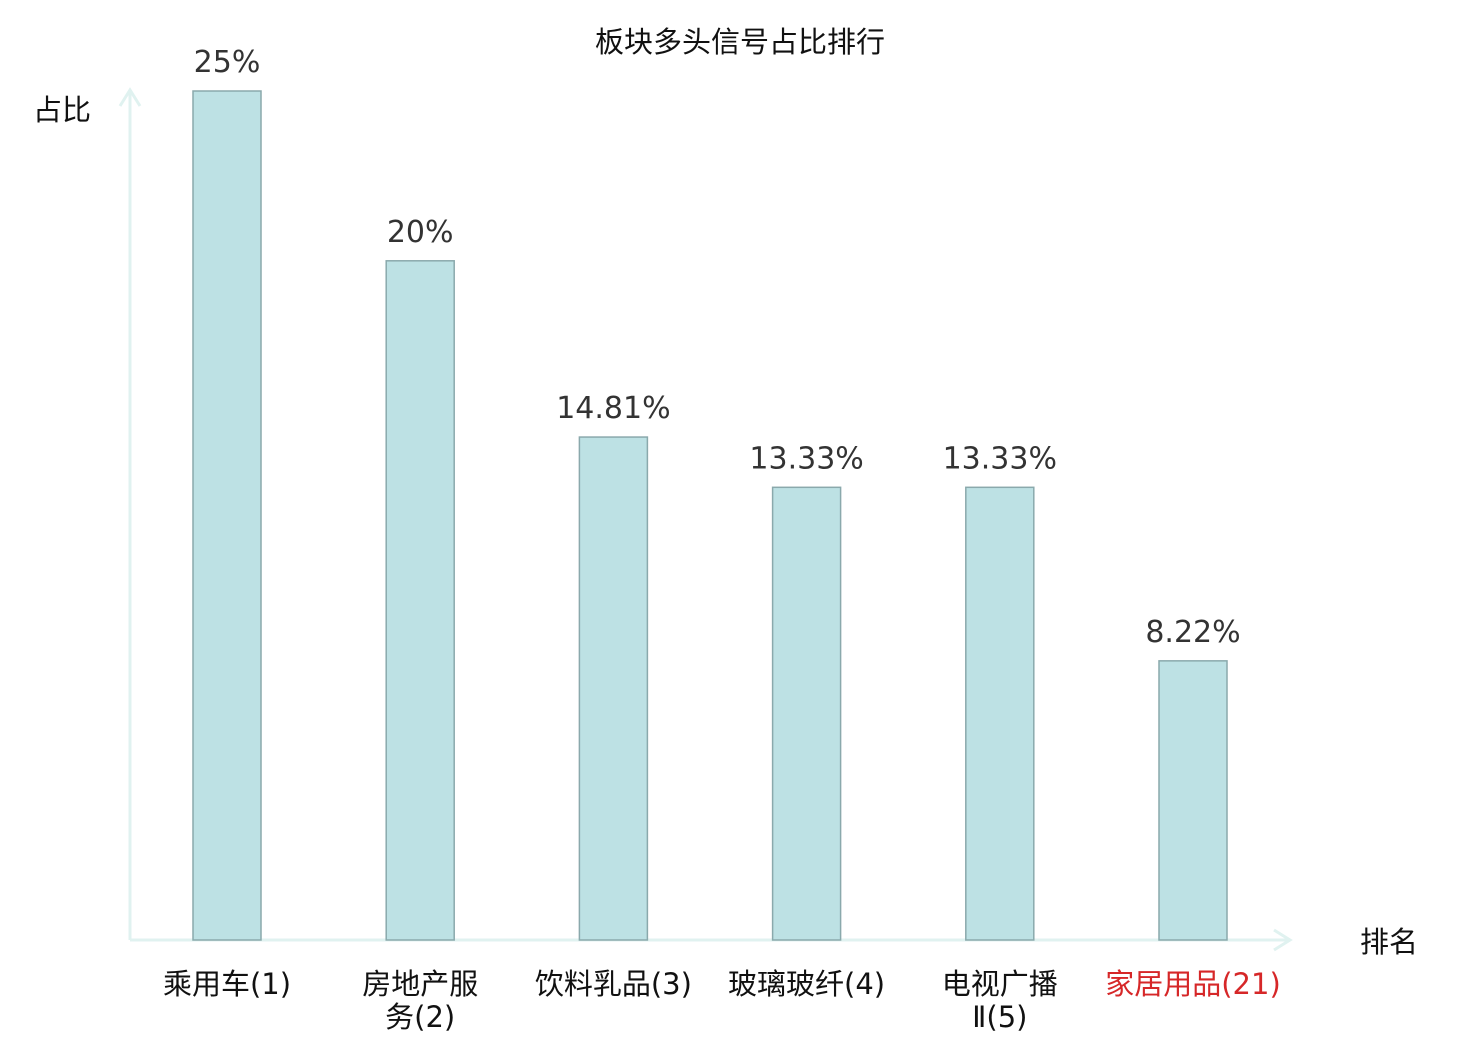 The image size is (1480, 1040). I want to click on value-label-2: 20%, so click(420, 232).